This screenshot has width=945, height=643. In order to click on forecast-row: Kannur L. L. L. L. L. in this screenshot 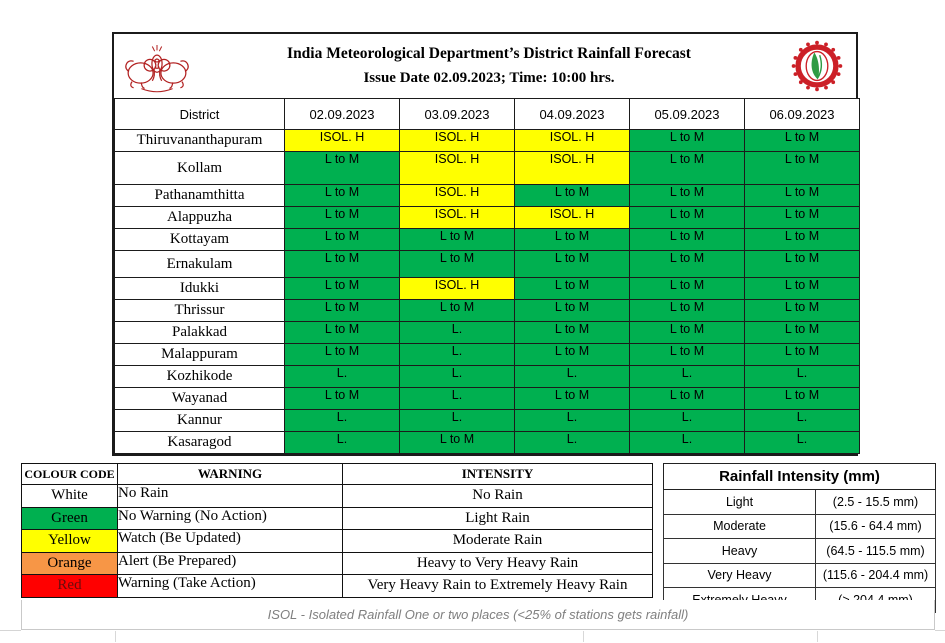, I will do `click(487, 420)`.